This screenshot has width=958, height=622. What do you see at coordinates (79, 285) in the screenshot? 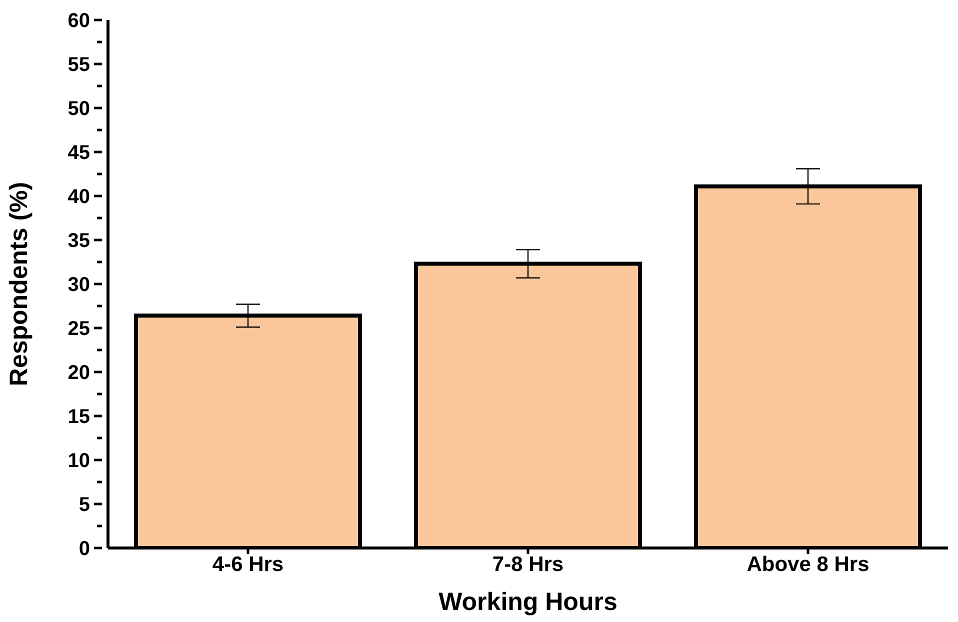
I see `y-tick-label: 30` at bounding box center [79, 285].